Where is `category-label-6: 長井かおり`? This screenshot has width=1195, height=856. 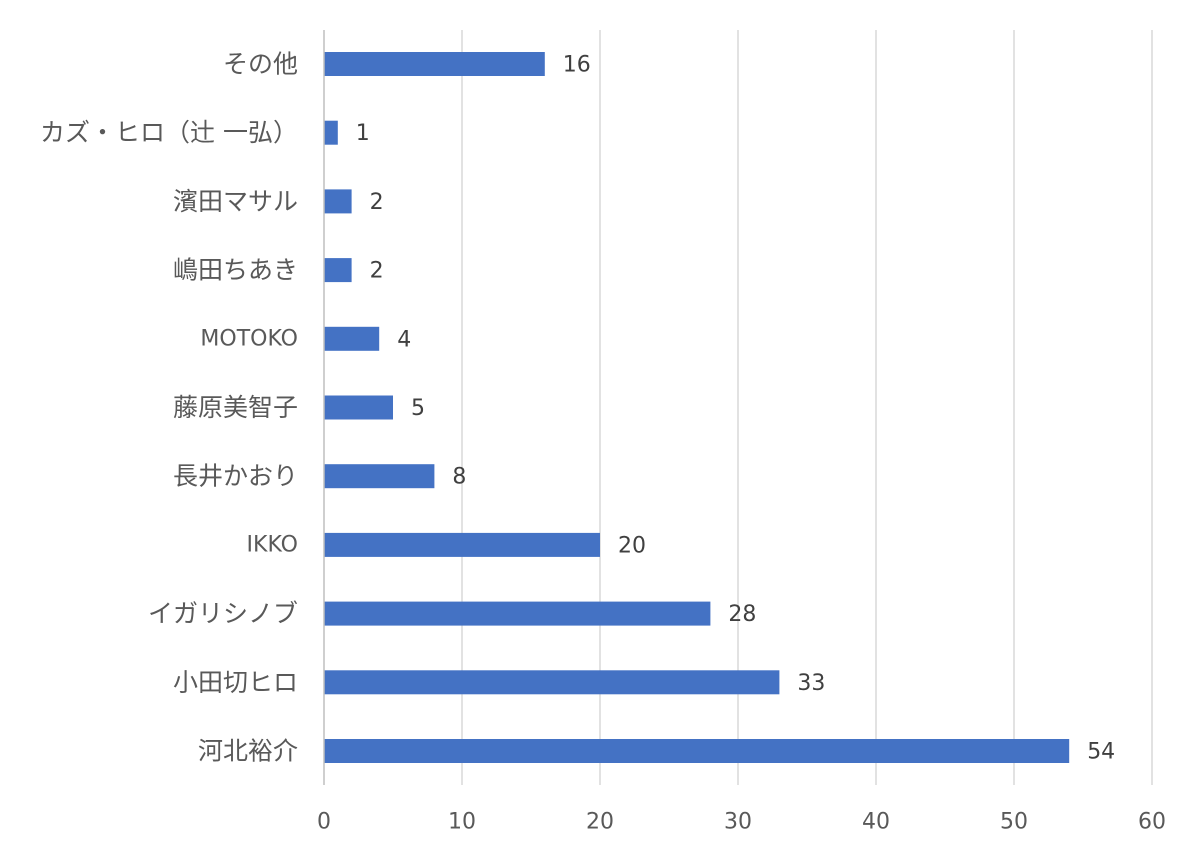
category-label-6: 長井かおり is located at coordinates (235, 476).